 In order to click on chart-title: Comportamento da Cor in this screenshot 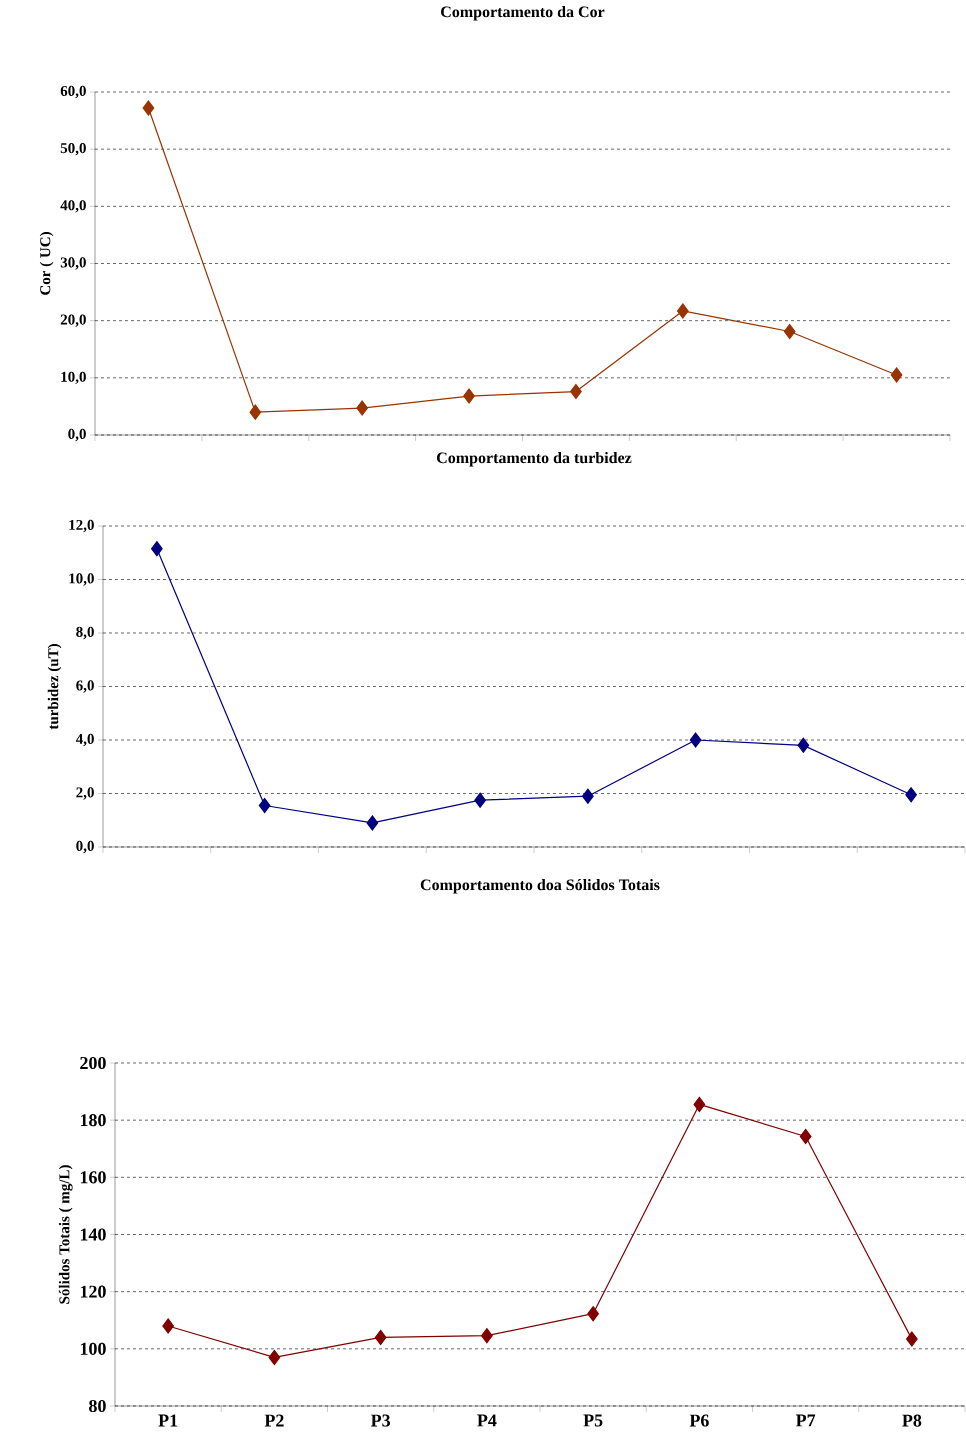, I will do `click(523, 13)`.